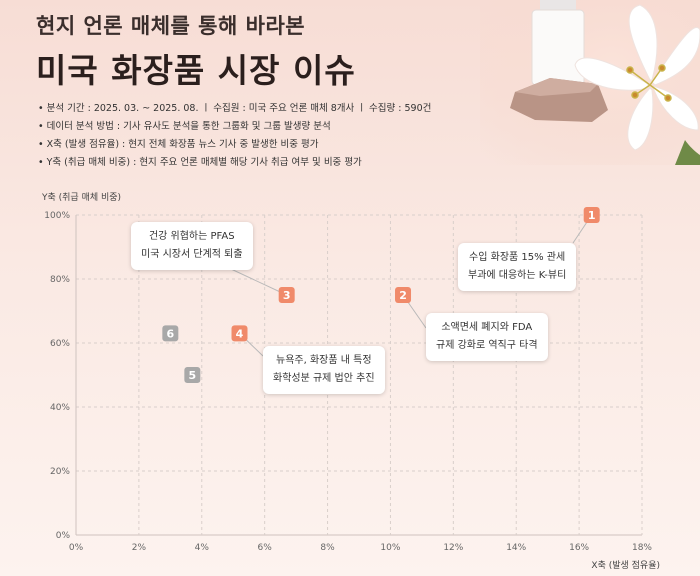 The height and width of the screenshot is (576, 700). Describe the element at coordinates (60, 408) in the screenshot. I see `y-tick-label: 40%` at that location.